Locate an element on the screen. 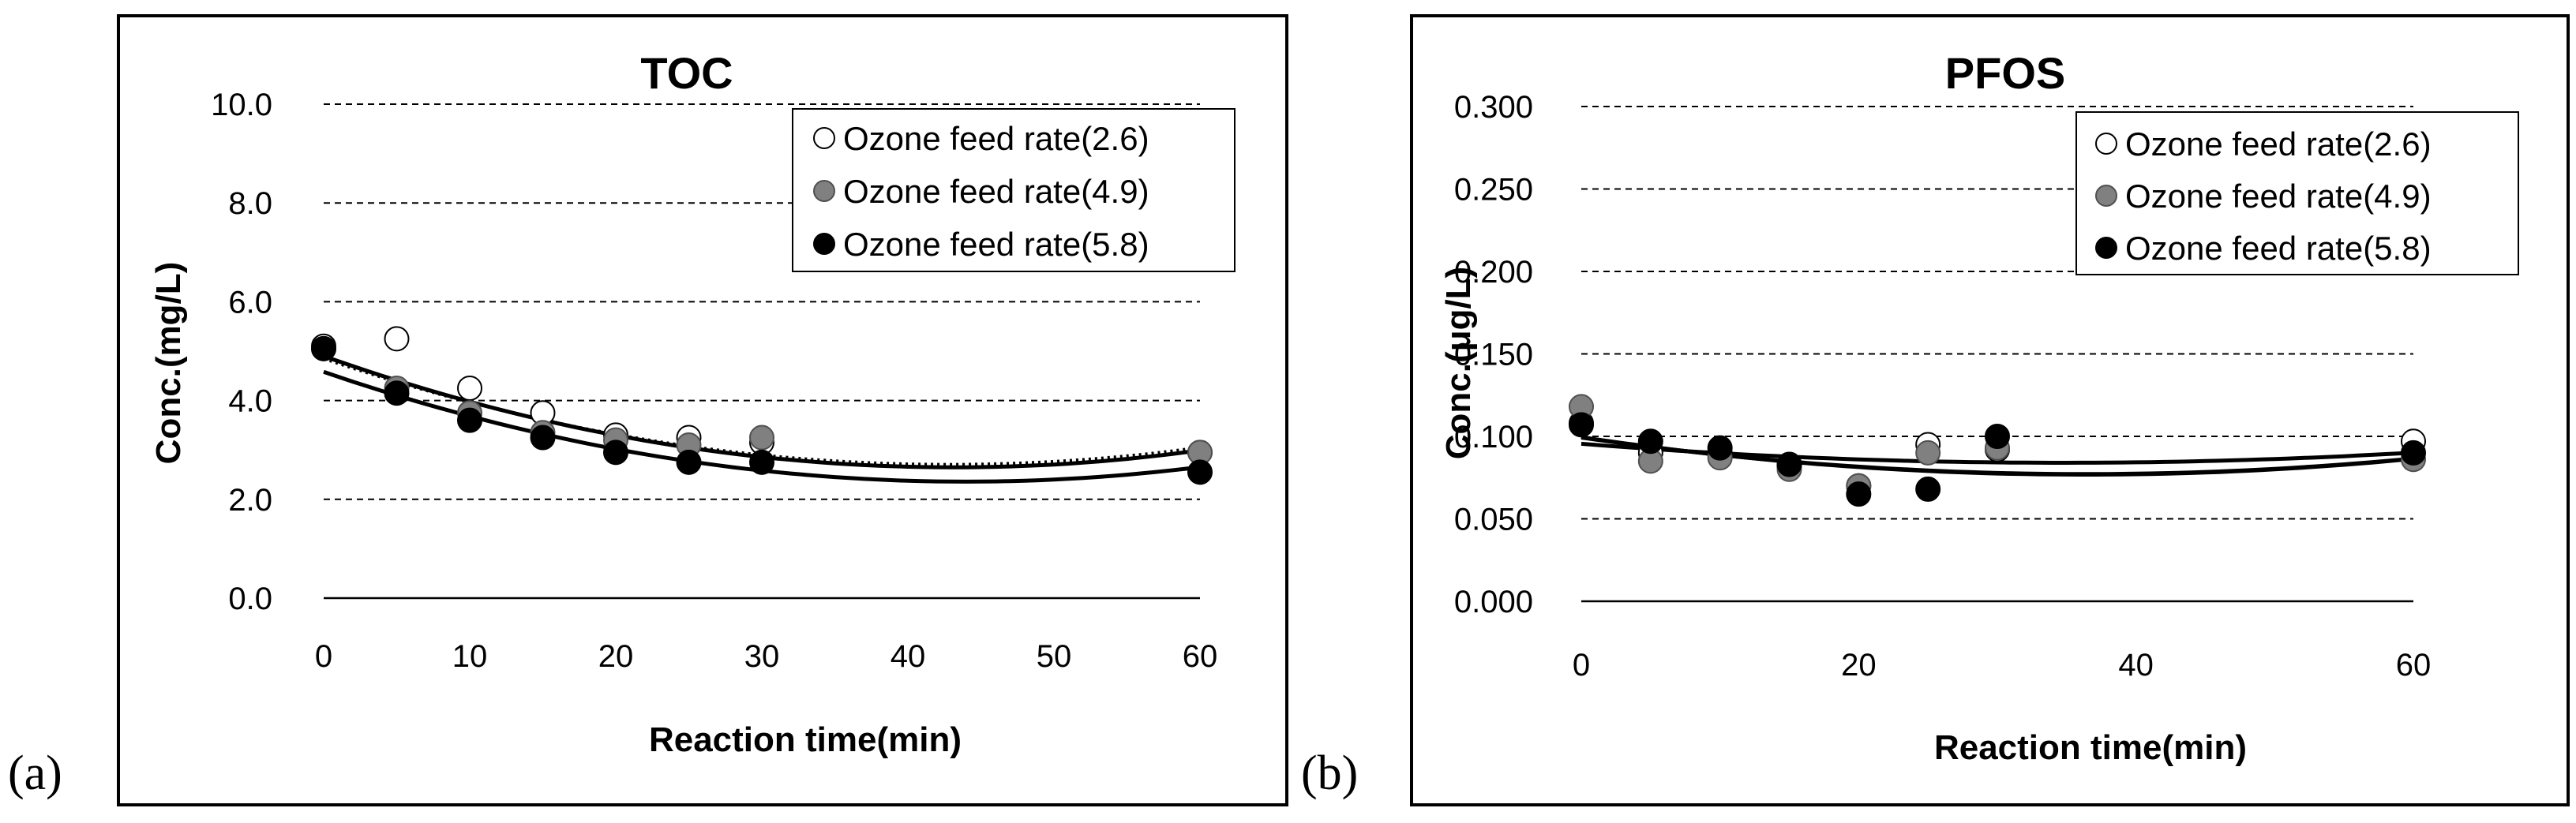  y-tick-label: 6.0 is located at coordinates (250, 303).